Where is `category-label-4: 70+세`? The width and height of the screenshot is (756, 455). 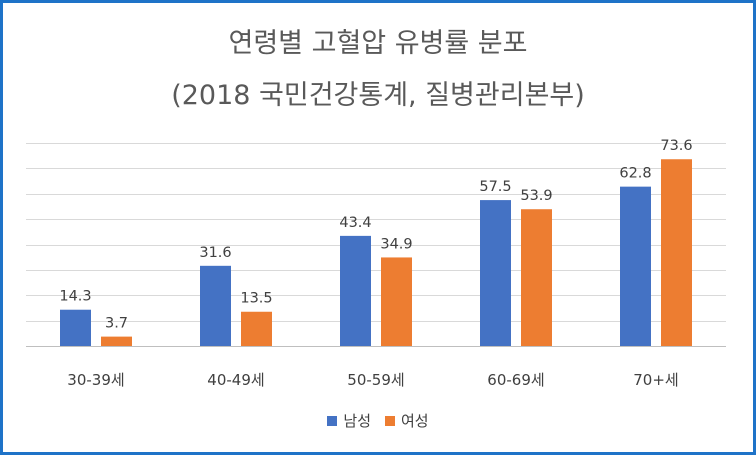 category-label-4: 70+세 is located at coordinates (655, 380).